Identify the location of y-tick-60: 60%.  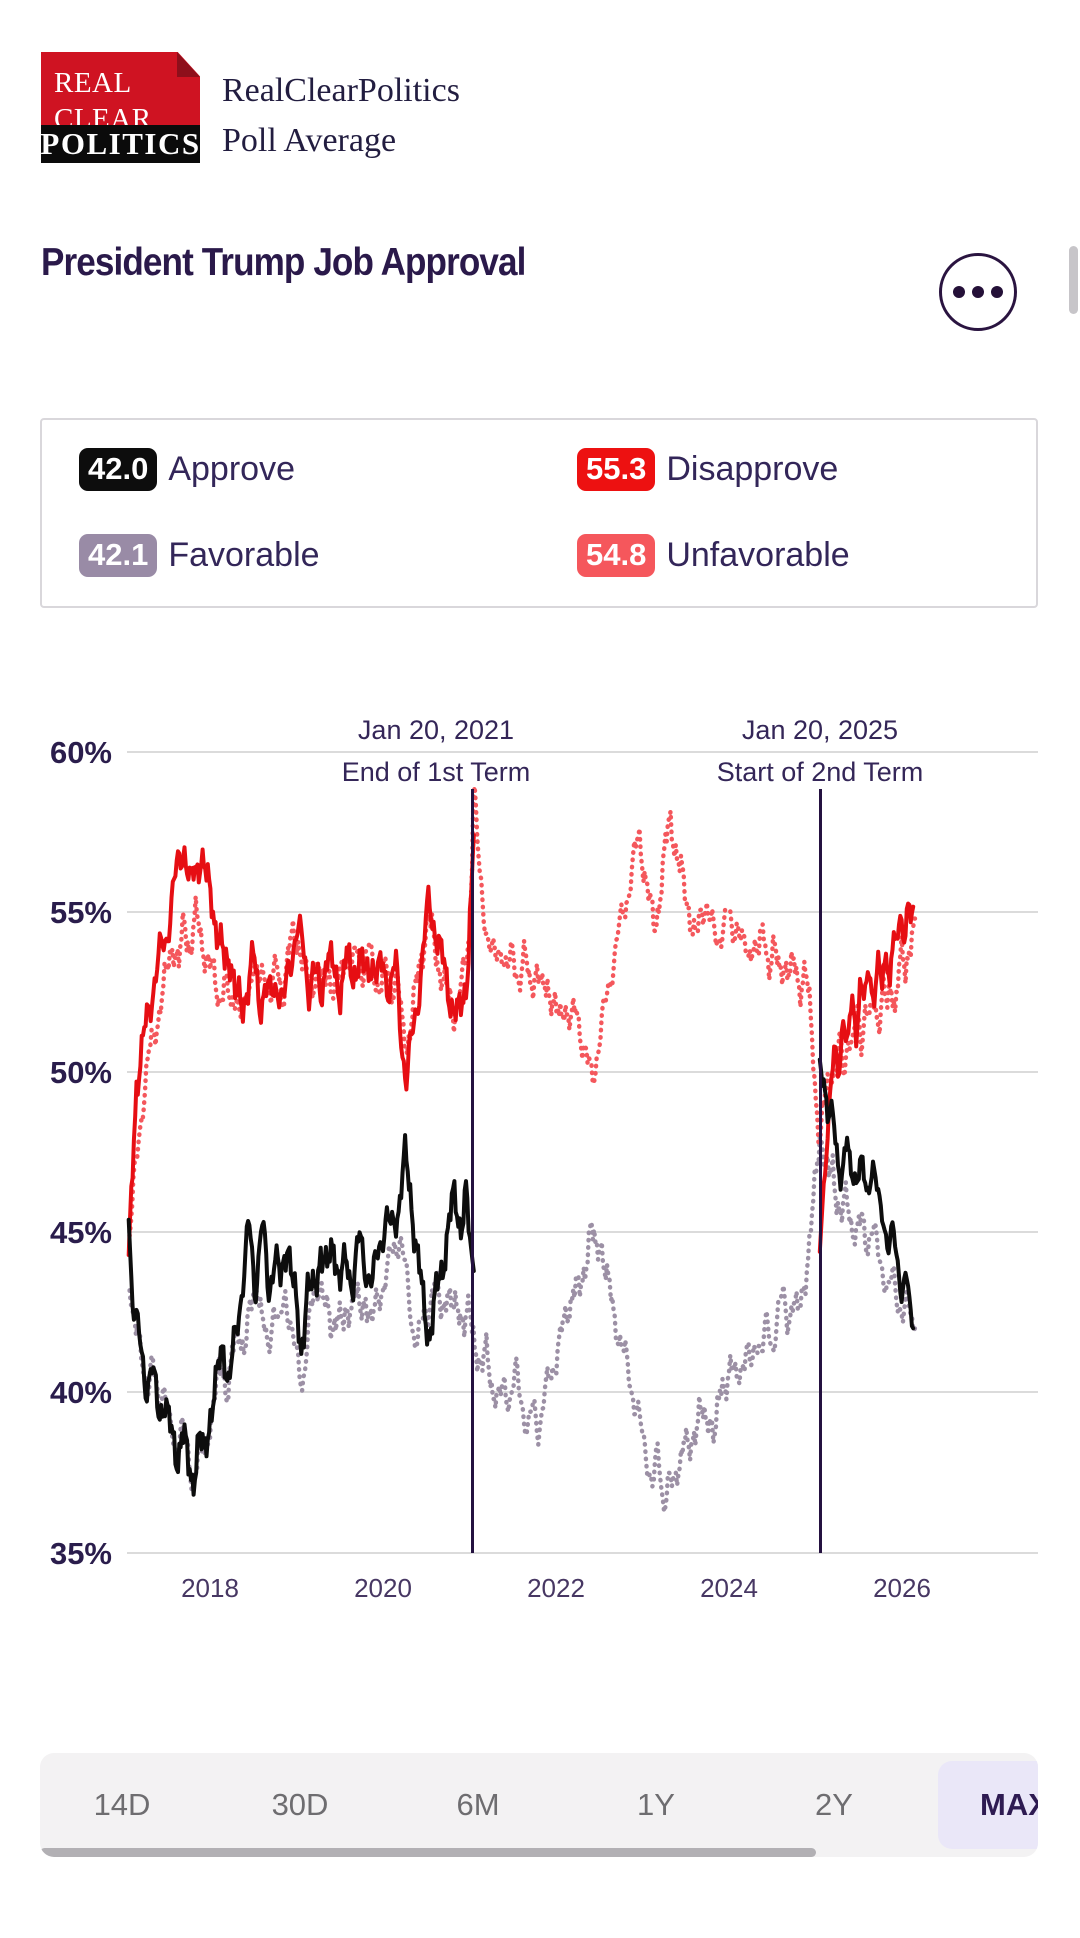
(81, 752).